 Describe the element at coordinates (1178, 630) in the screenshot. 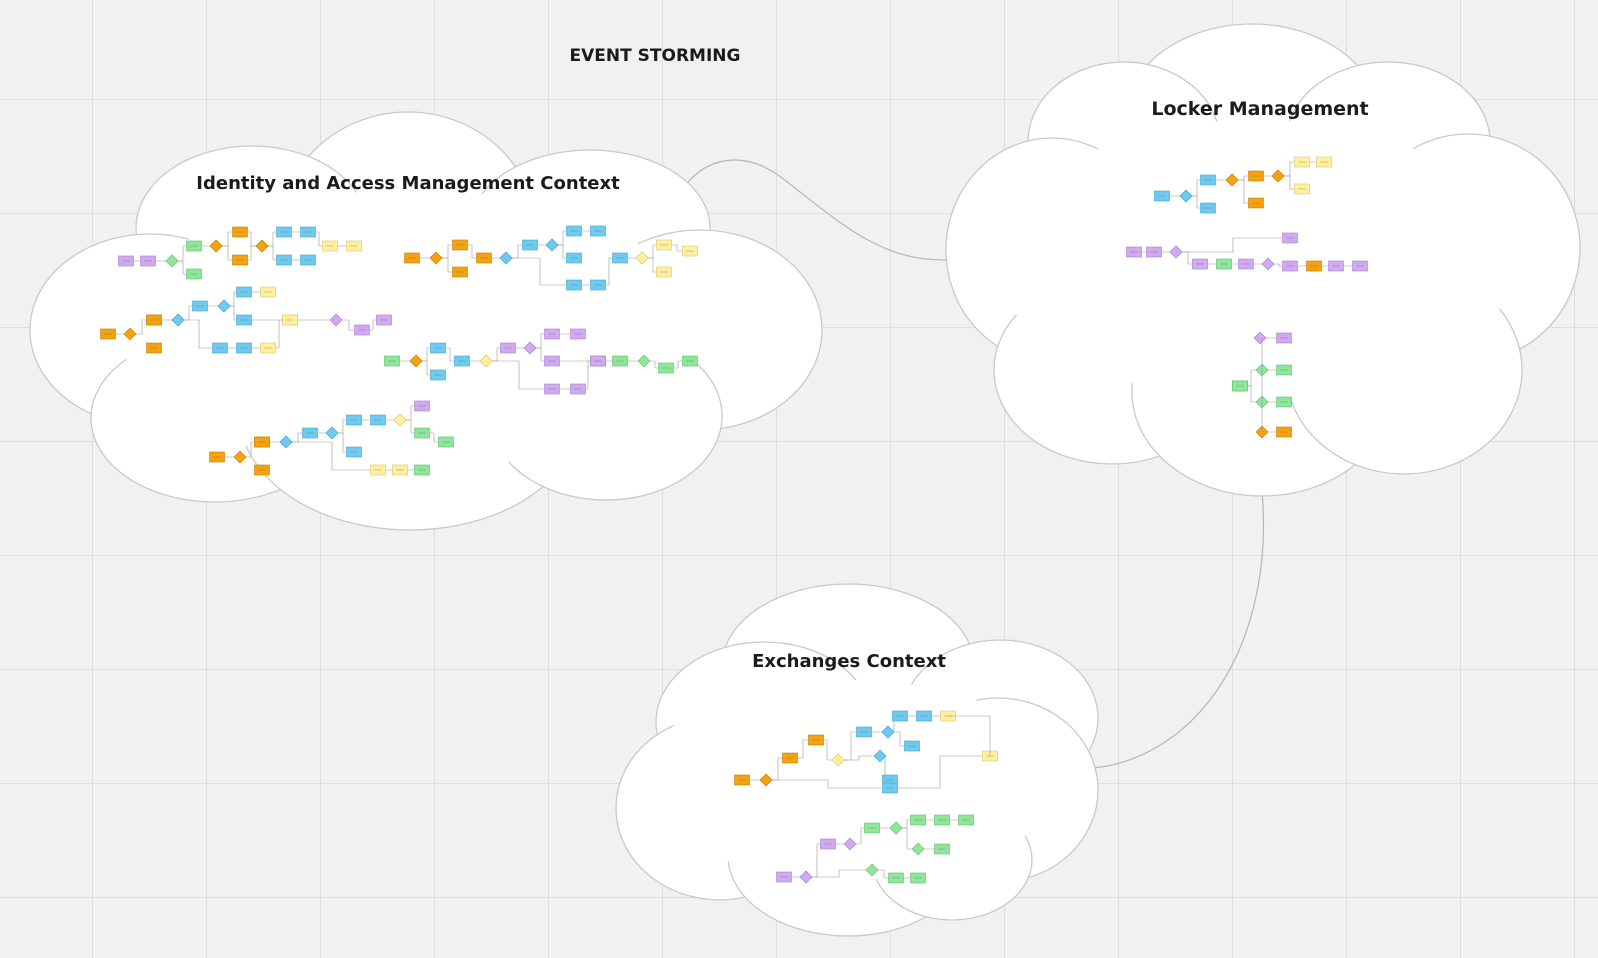

I see `connector-locker-to-exchanges` at that location.